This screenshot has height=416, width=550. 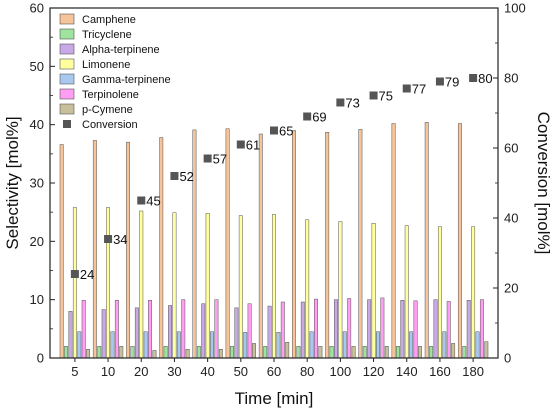 What do you see at coordinates (452, 82) in the screenshot?
I see `conversion-label: 79` at bounding box center [452, 82].